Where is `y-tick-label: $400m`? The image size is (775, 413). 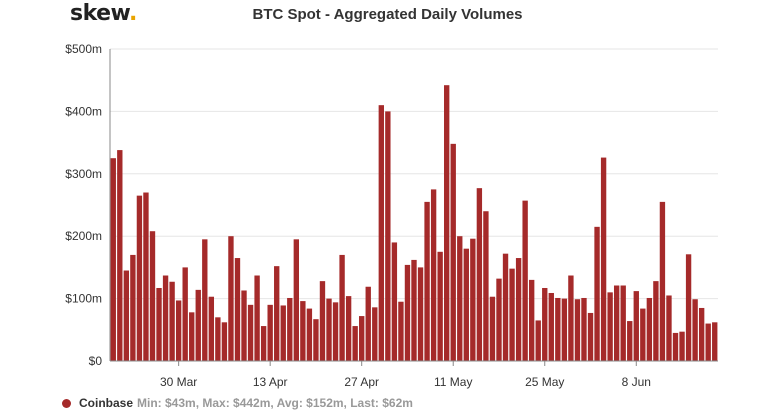
y-tick-label: $400m is located at coordinates (83, 111).